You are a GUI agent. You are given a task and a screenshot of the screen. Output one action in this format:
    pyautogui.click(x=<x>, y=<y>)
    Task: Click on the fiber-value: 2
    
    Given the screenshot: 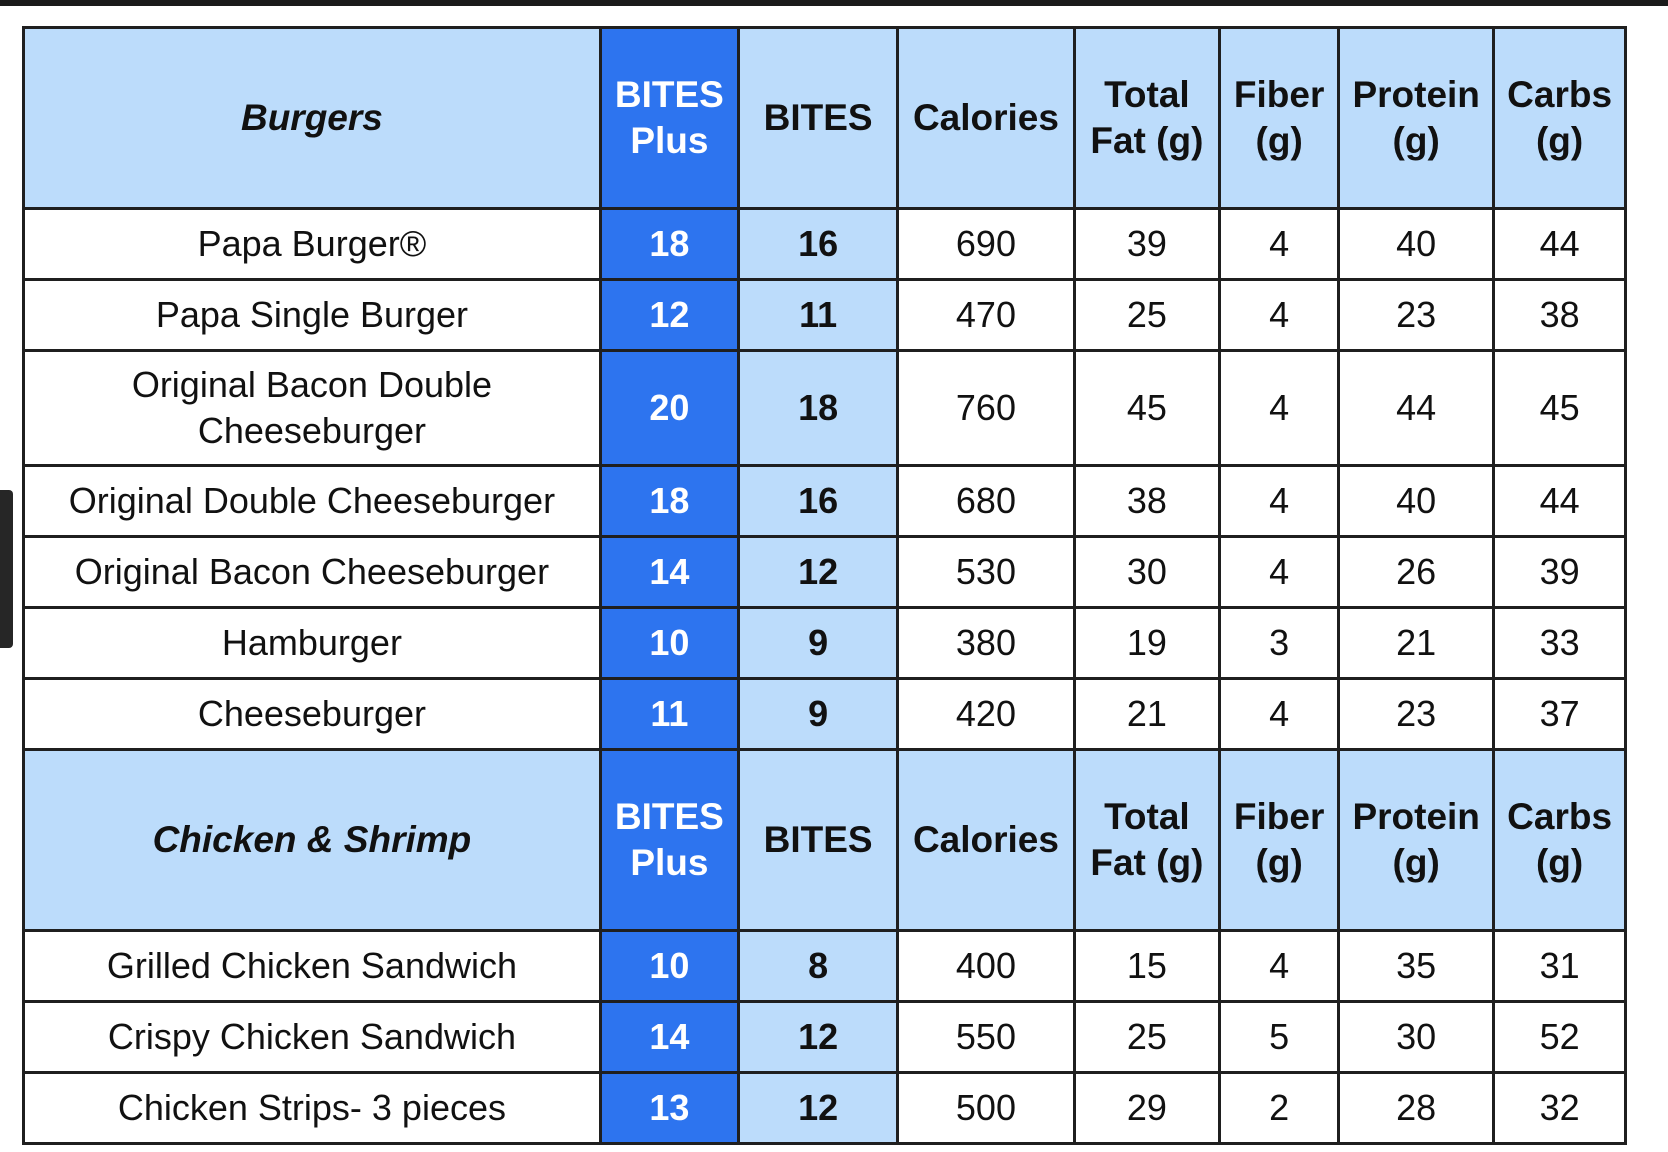 What is the action you would take?
    pyautogui.click(x=1279, y=1108)
    